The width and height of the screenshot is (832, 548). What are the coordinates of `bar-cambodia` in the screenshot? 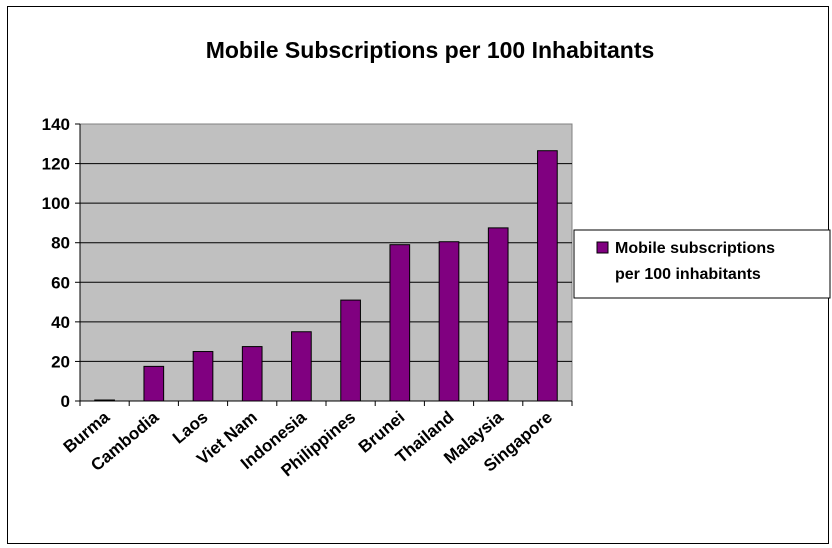 It's located at (154, 383).